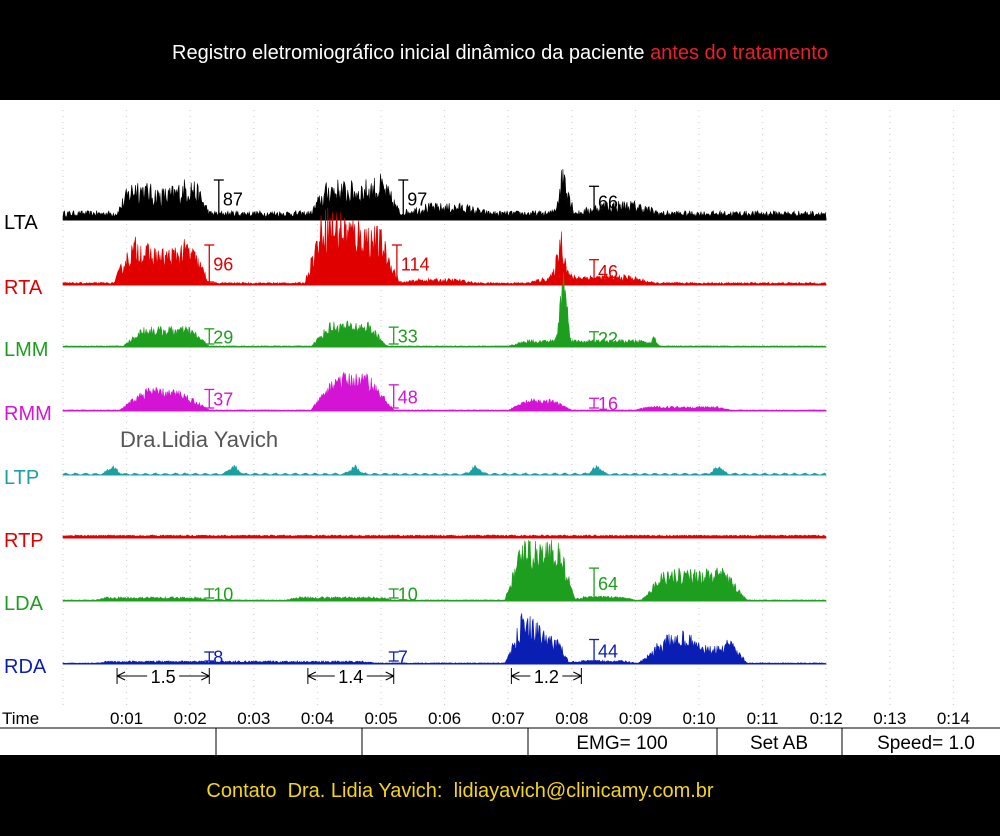 The height and width of the screenshot is (836, 1000). Describe the element at coordinates (444, 639) in the screenshot. I see `trace-rda` at that location.